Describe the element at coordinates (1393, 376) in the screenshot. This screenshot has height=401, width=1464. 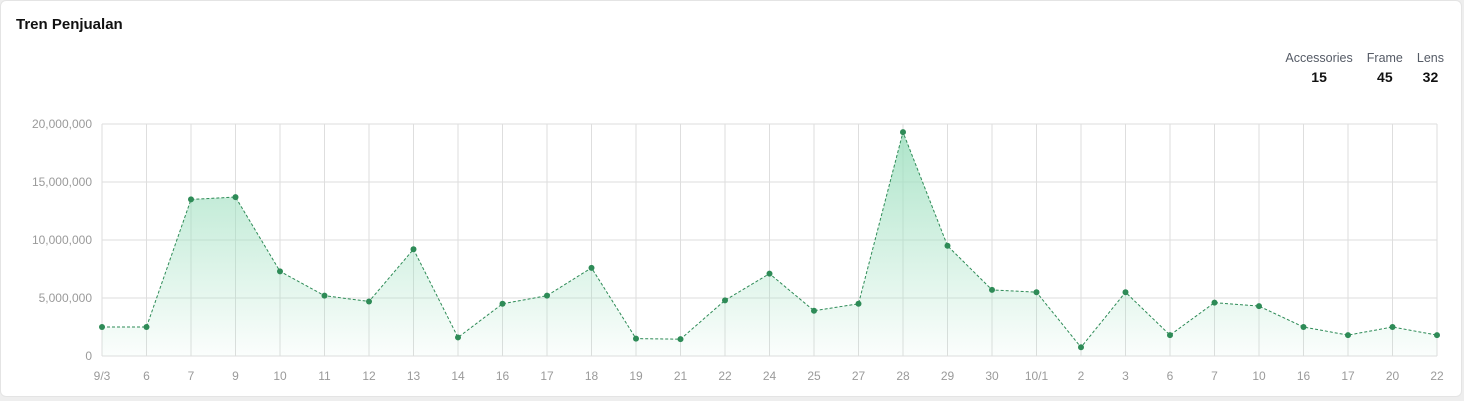
I see `x-tick-label: 20` at that location.